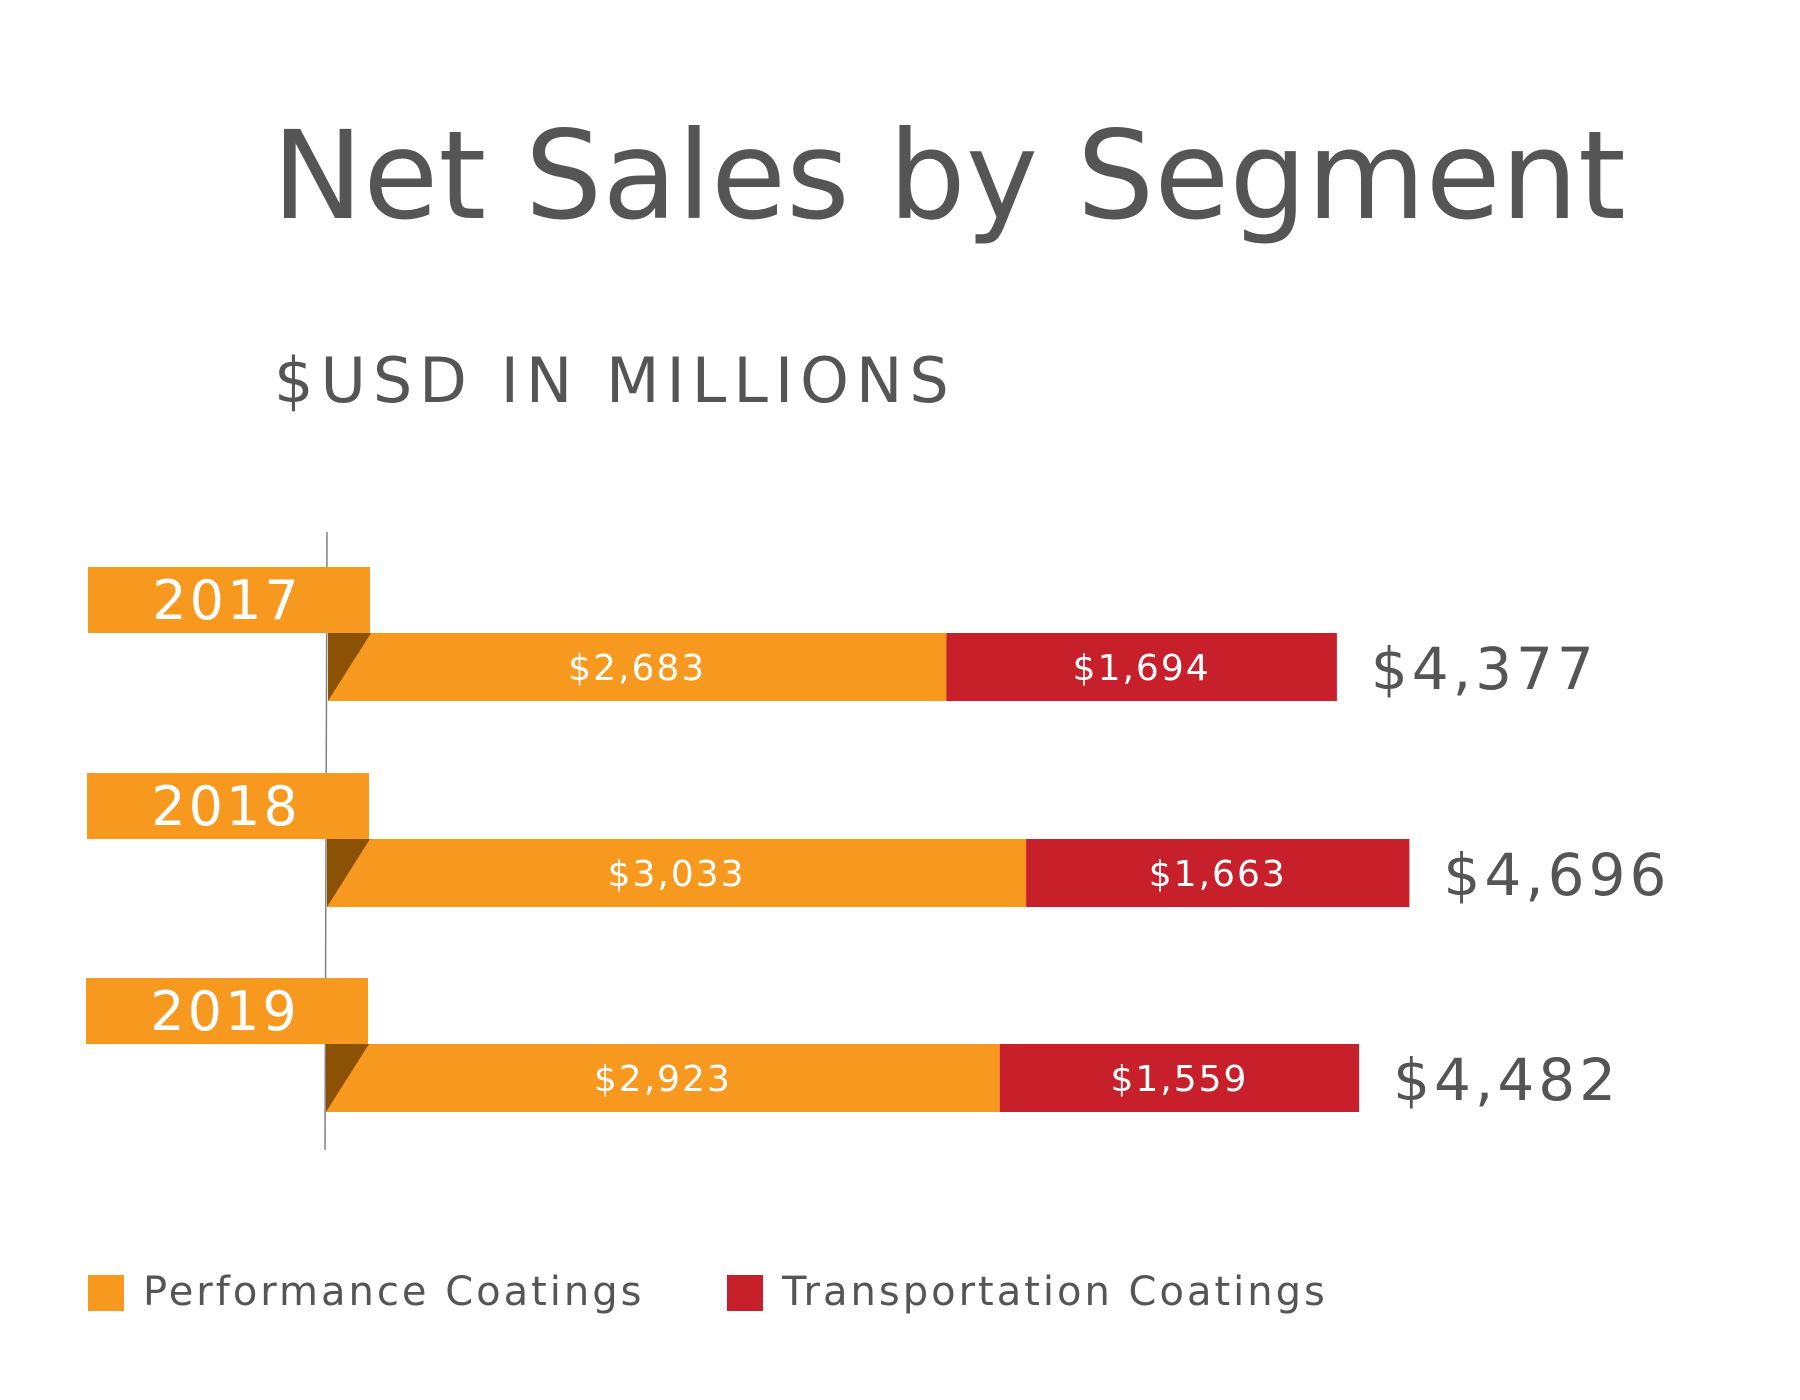 This screenshot has width=1800, height=1400. I want to click on bar-value-label: $3,033, so click(677, 874).